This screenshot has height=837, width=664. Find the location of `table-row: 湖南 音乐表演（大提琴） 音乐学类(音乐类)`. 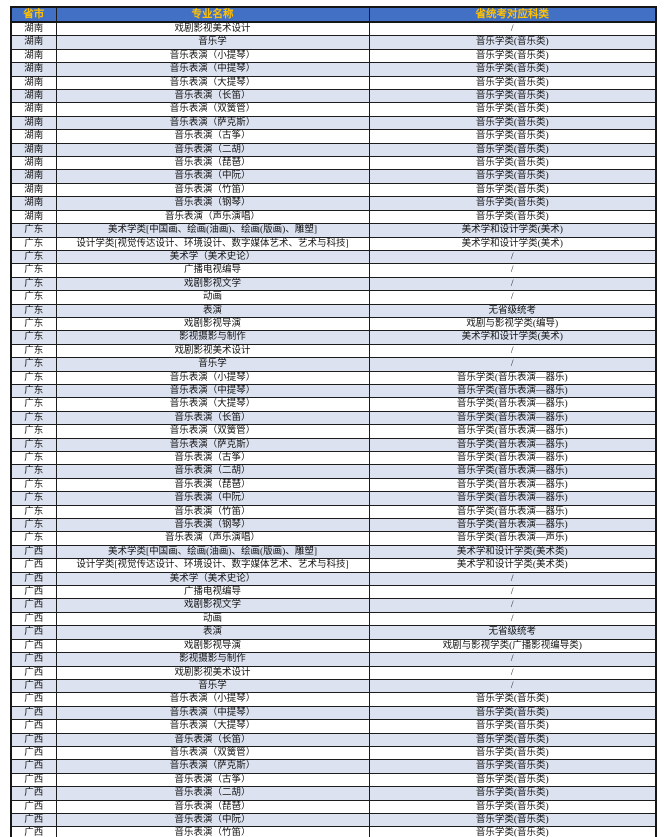

table-row: 湖南 音乐表演（大提琴） 音乐学类(音乐类) is located at coordinates (333, 83).